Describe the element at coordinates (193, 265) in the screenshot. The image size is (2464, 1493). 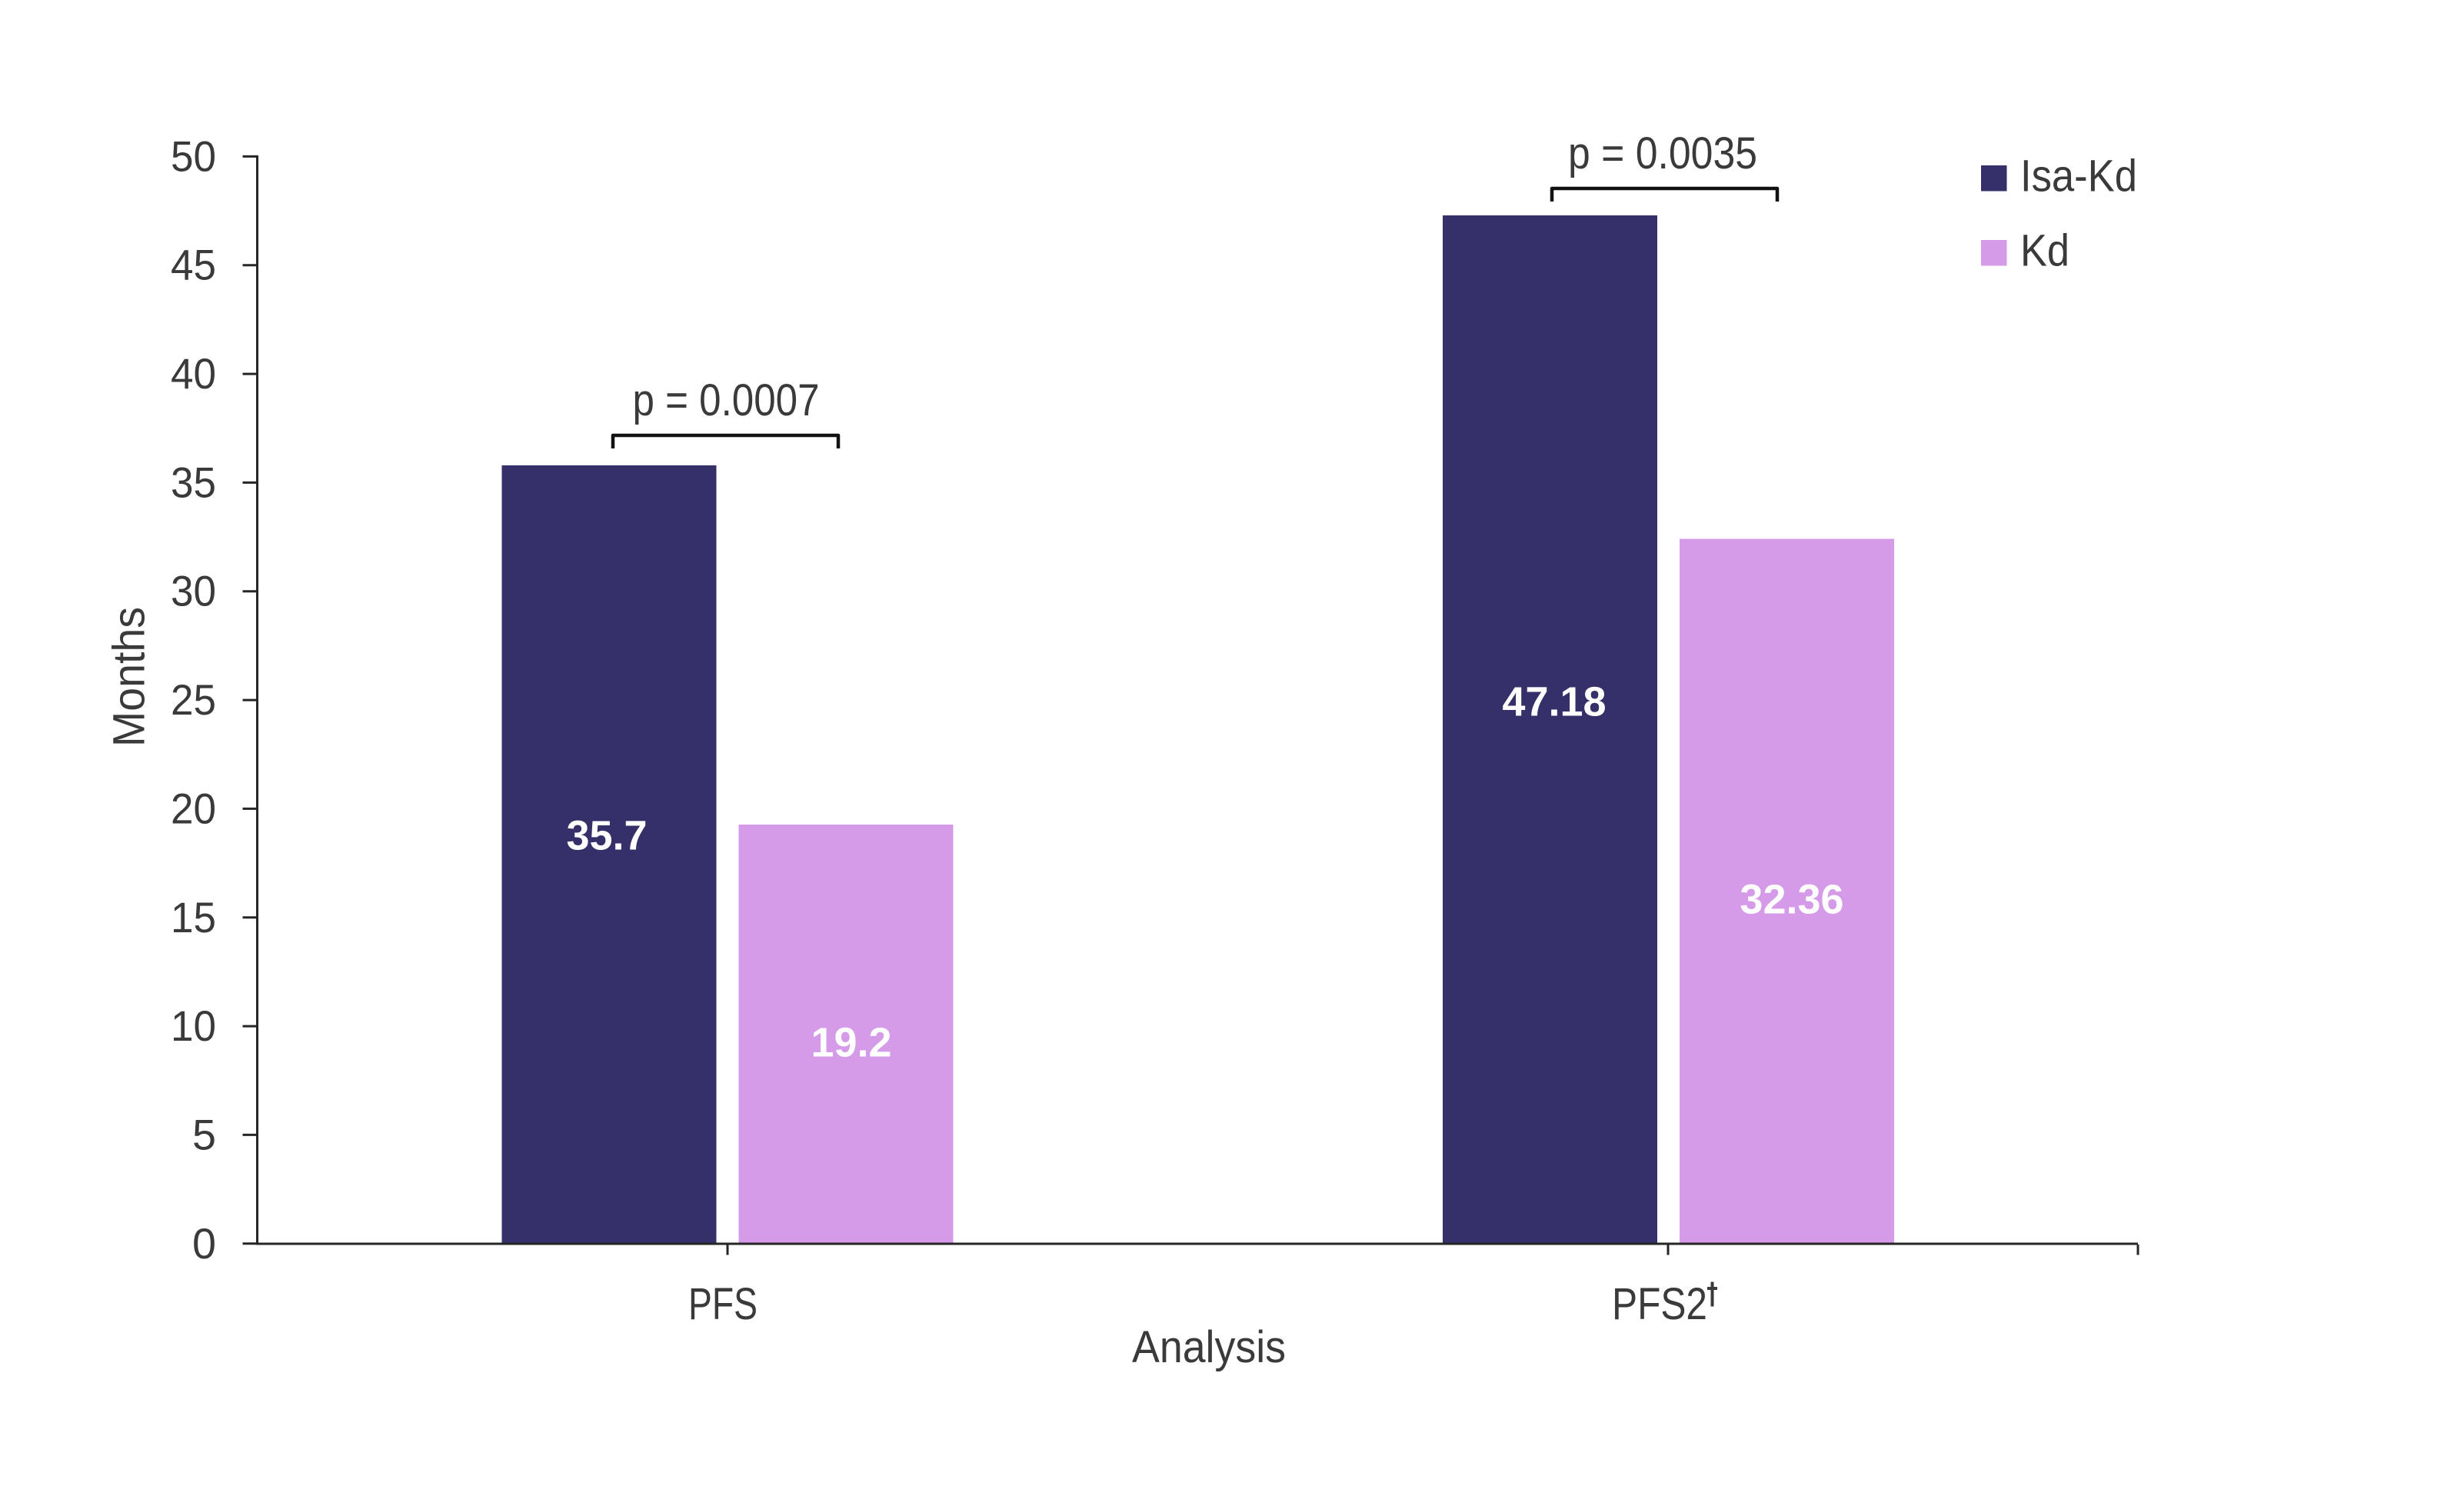
I see `svg-text: 45` at that location.